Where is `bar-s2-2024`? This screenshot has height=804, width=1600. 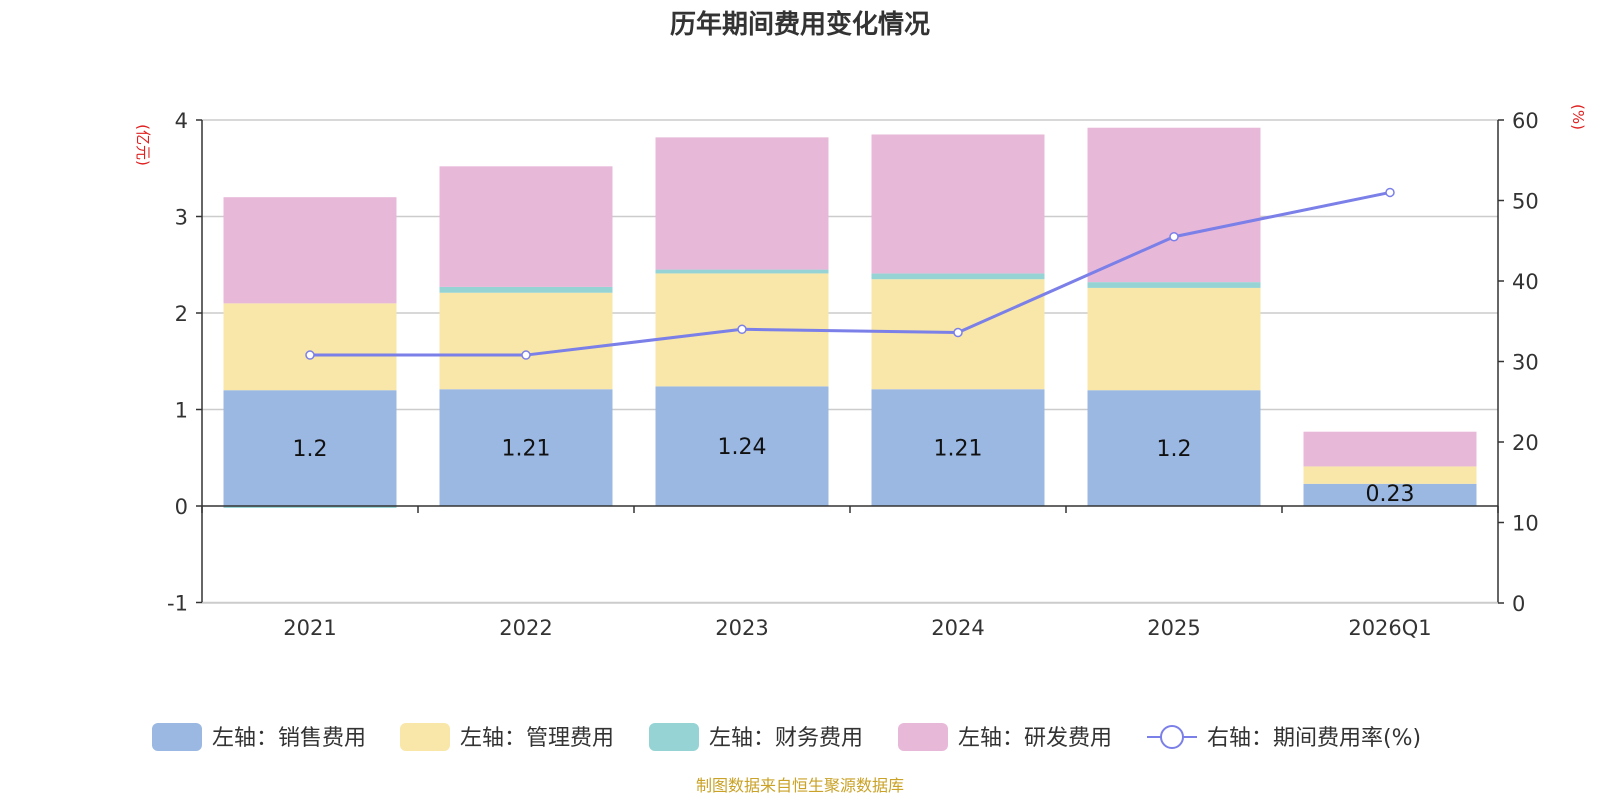
bar-s2-2024 is located at coordinates (958, 276).